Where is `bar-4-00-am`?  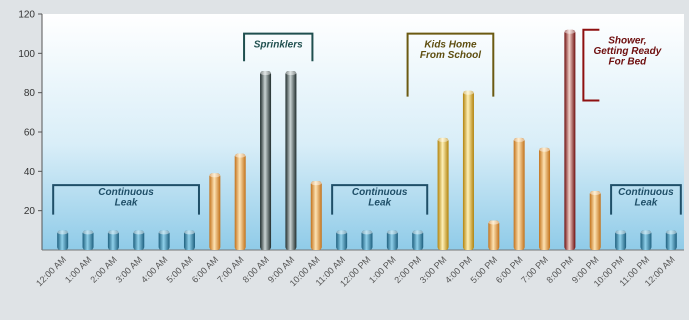 bar-4-00-am is located at coordinates (164, 240).